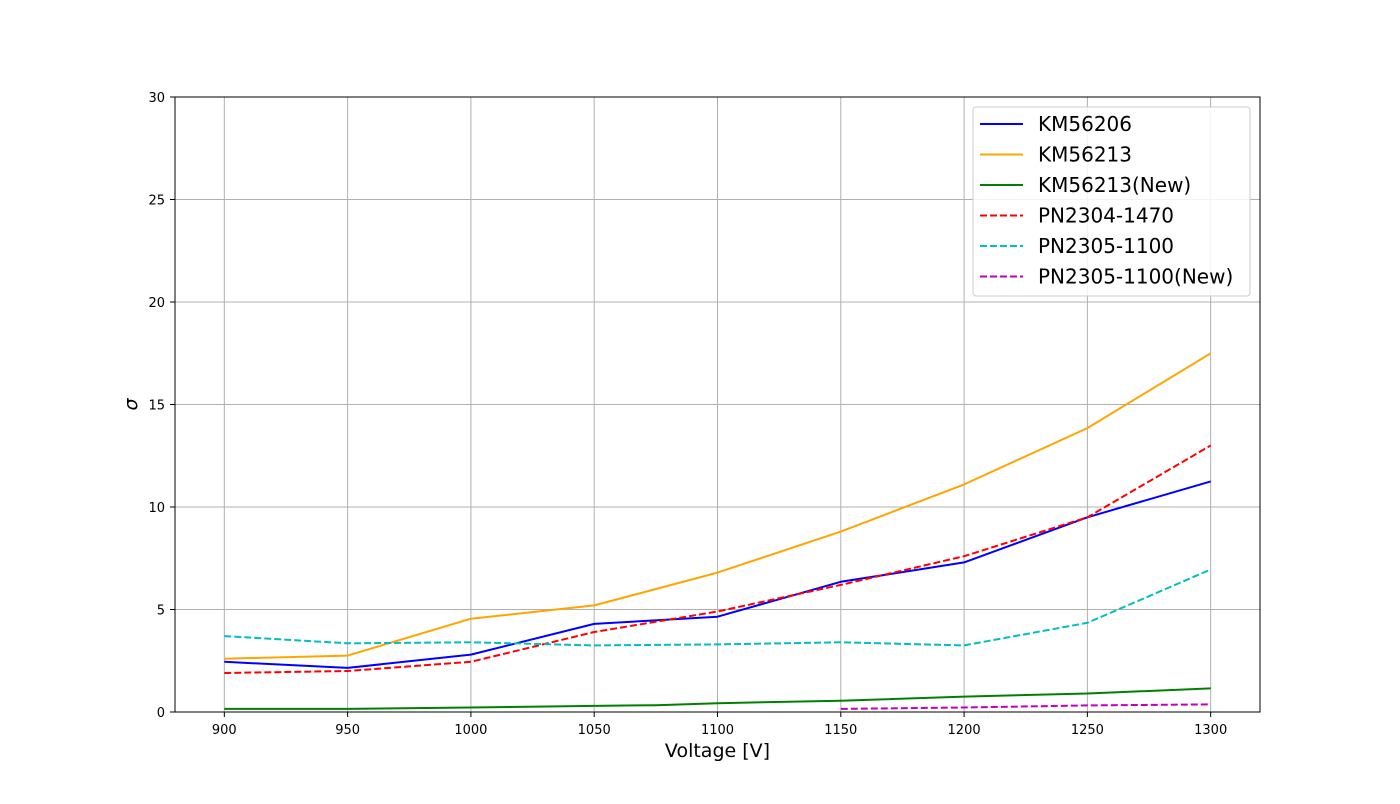 Image resolution: width=1400 pixels, height=804 pixels. What do you see at coordinates (161, 713) in the screenshot?
I see `y-tick-label: 0` at bounding box center [161, 713].